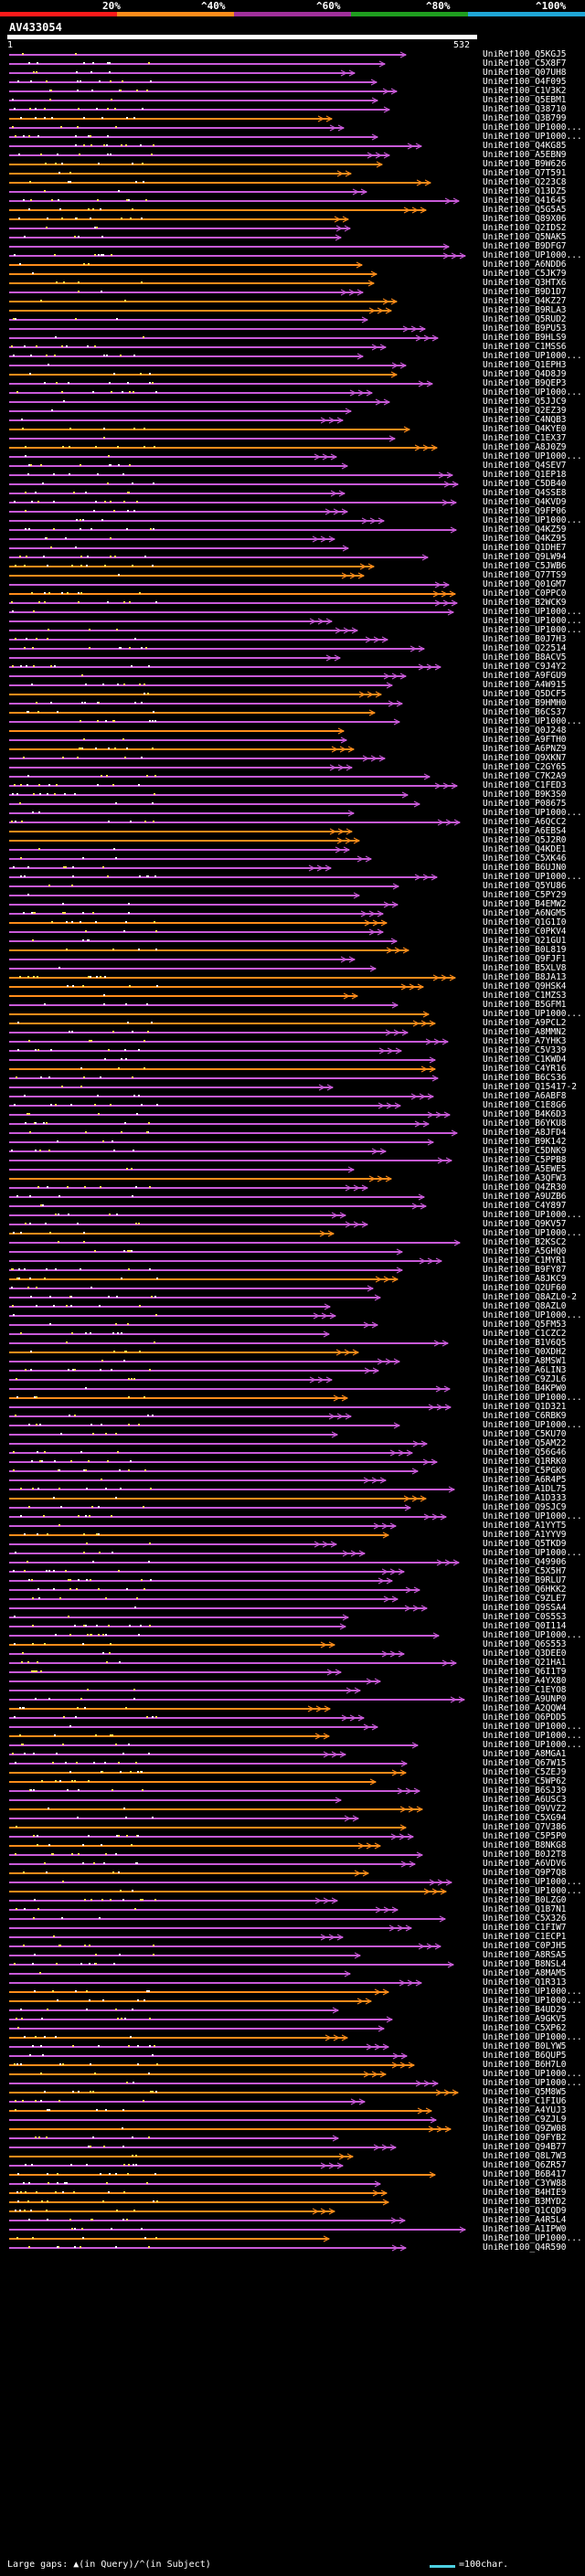 The width and height of the screenshot is (585, 2576). Describe the element at coordinates (525, 210) in the screenshot. I see `hit-label: UniRef100_Q5G5A5` at that location.